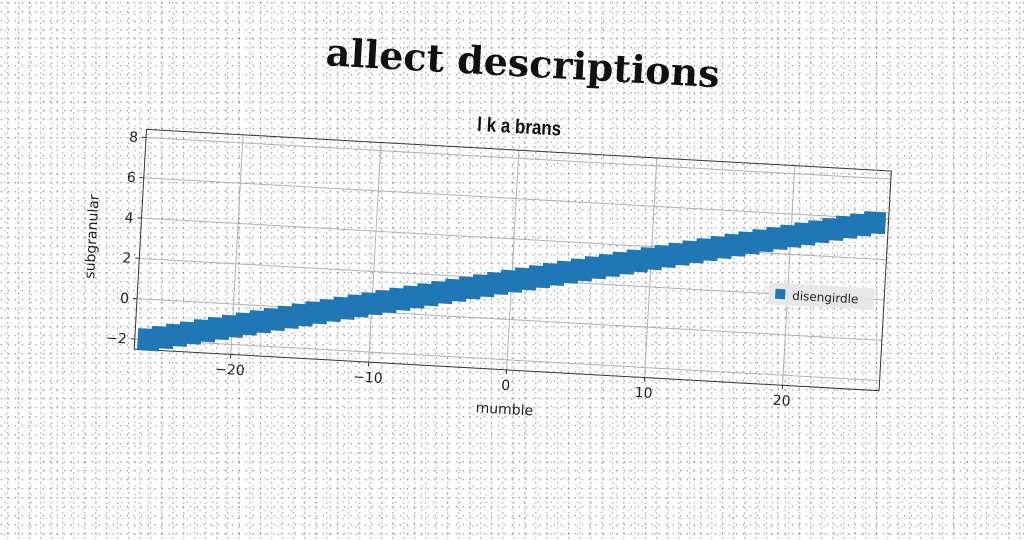 The image size is (1024, 540). I want to click on x-tick-label: −20, so click(230, 371).